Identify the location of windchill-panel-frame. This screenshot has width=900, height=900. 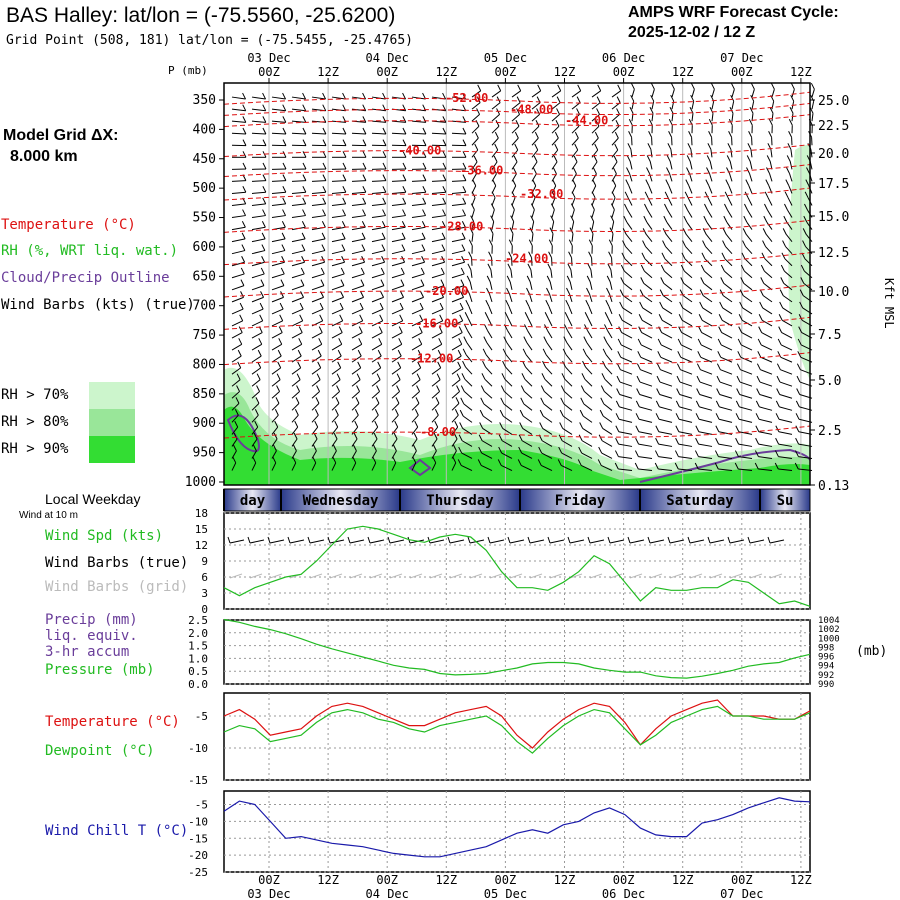
(517, 831).